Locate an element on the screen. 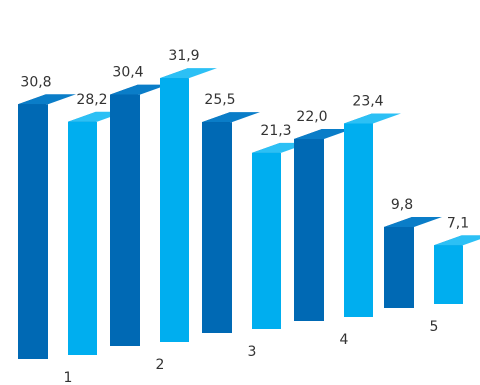  bar-series1-cat1-front is located at coordinates (33, 231).